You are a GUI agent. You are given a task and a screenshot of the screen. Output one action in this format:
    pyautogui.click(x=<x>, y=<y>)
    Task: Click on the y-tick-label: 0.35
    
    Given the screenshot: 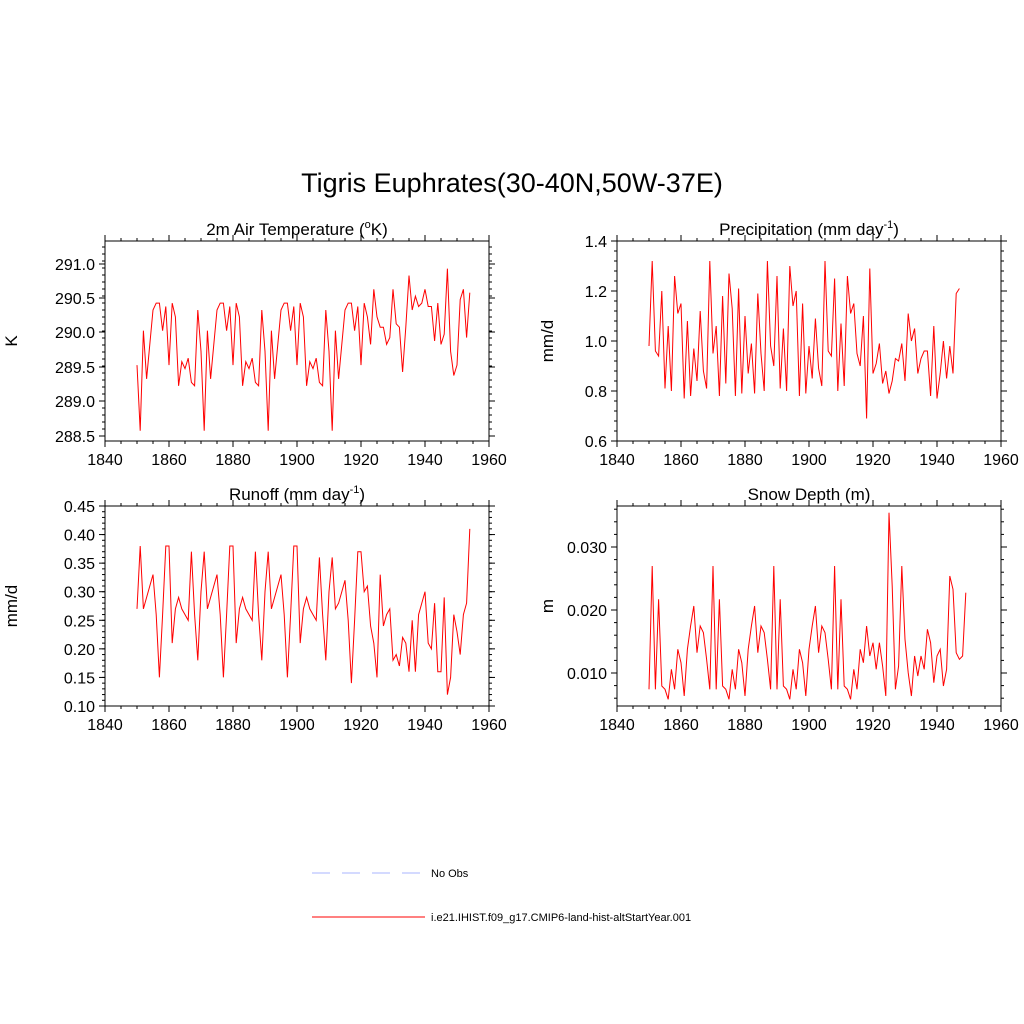 What is the action you would take?
    pyautogui.click(x=79, y=564)
    